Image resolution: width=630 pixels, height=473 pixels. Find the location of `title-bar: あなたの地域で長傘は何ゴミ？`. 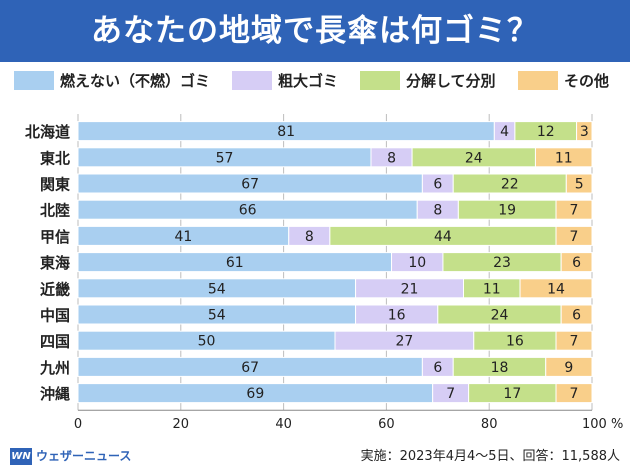

title-bar: あなたの地域で長傘は何ゴミ？ is located at coordinates (315, 31).